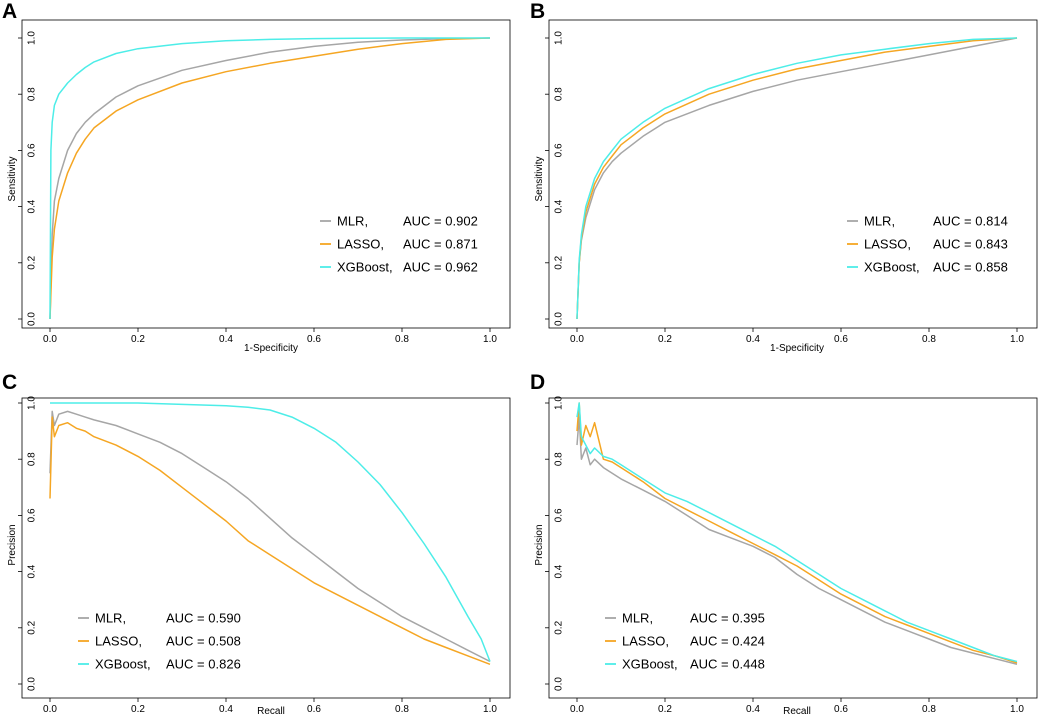  I want to click on legend-auc-lasso: AUC = 0.843, so click(970, 244).